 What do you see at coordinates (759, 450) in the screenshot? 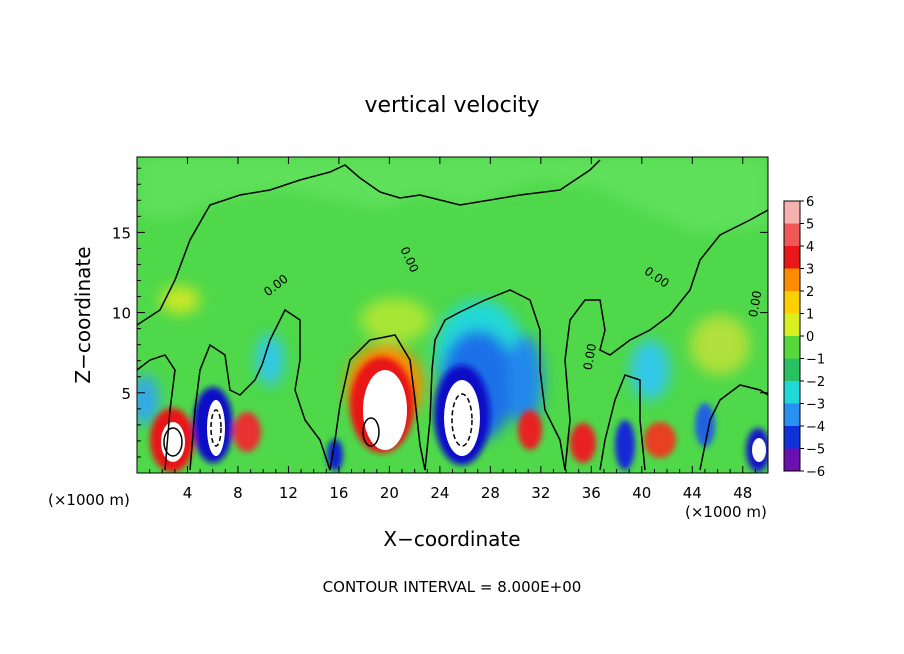
I see `white-peak-east` at bounding box center [759, 450].